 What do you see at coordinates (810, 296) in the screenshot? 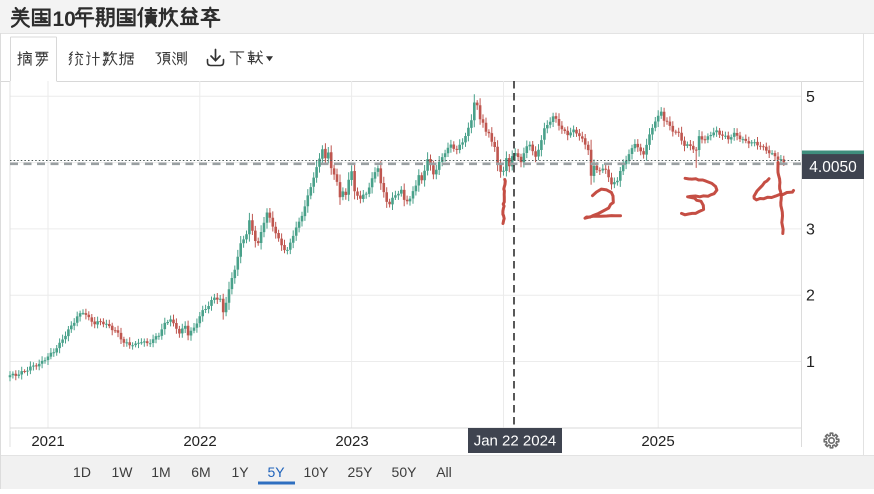
I see `svg-text: 2` at bounding box center [810, 296].